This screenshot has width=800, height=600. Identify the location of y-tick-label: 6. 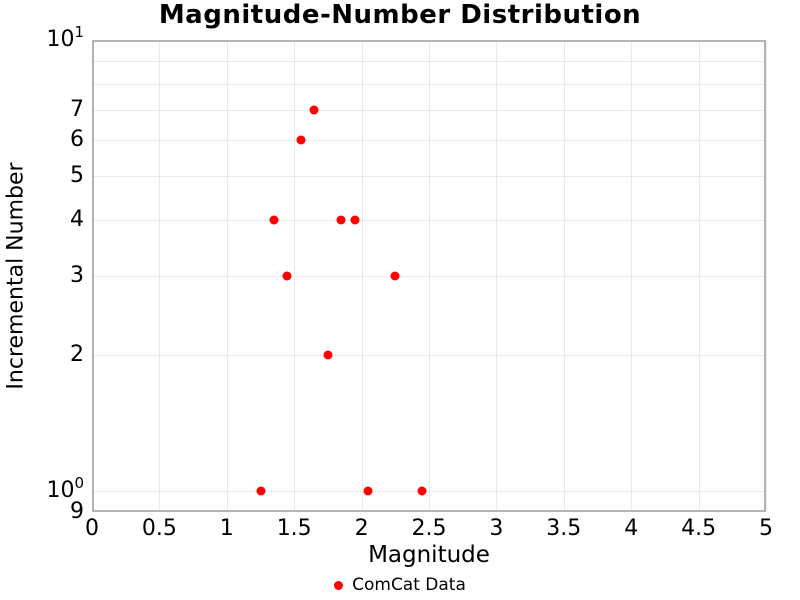
(77, 140).